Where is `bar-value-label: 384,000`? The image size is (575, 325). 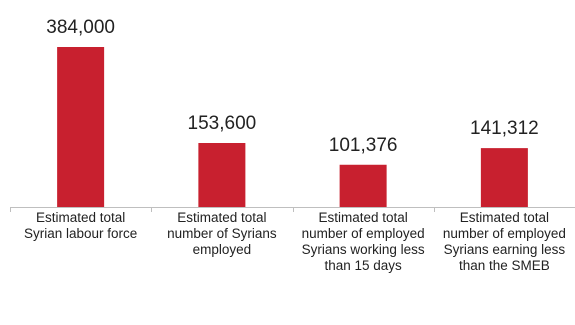 bar-value-label: 384,000 is located at coordinates (80, 27).